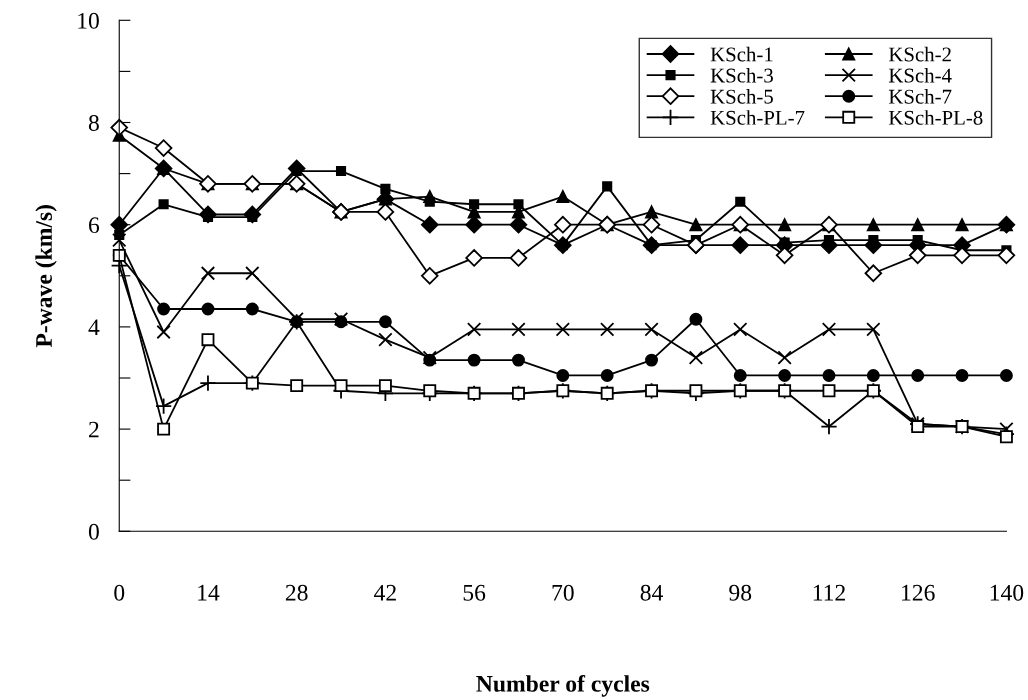 This screenshot has height=700, width=1028. I want to click on y-tick-label: 8, so click(93, 122).